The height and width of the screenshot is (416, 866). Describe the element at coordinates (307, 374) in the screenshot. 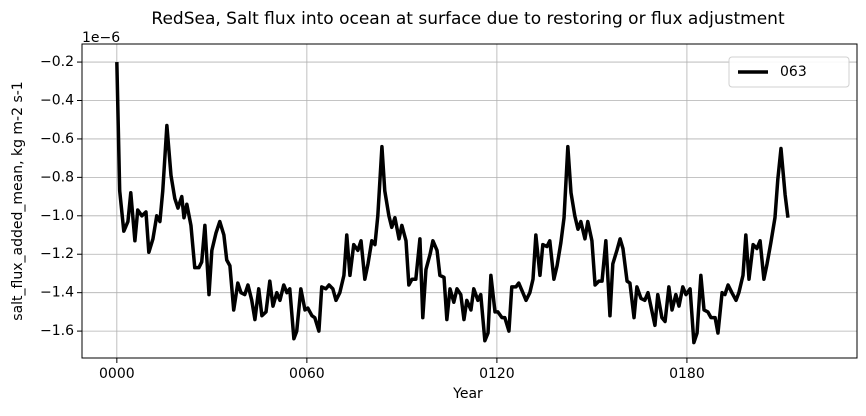

I see `x-tick-label: 0060` at that location.